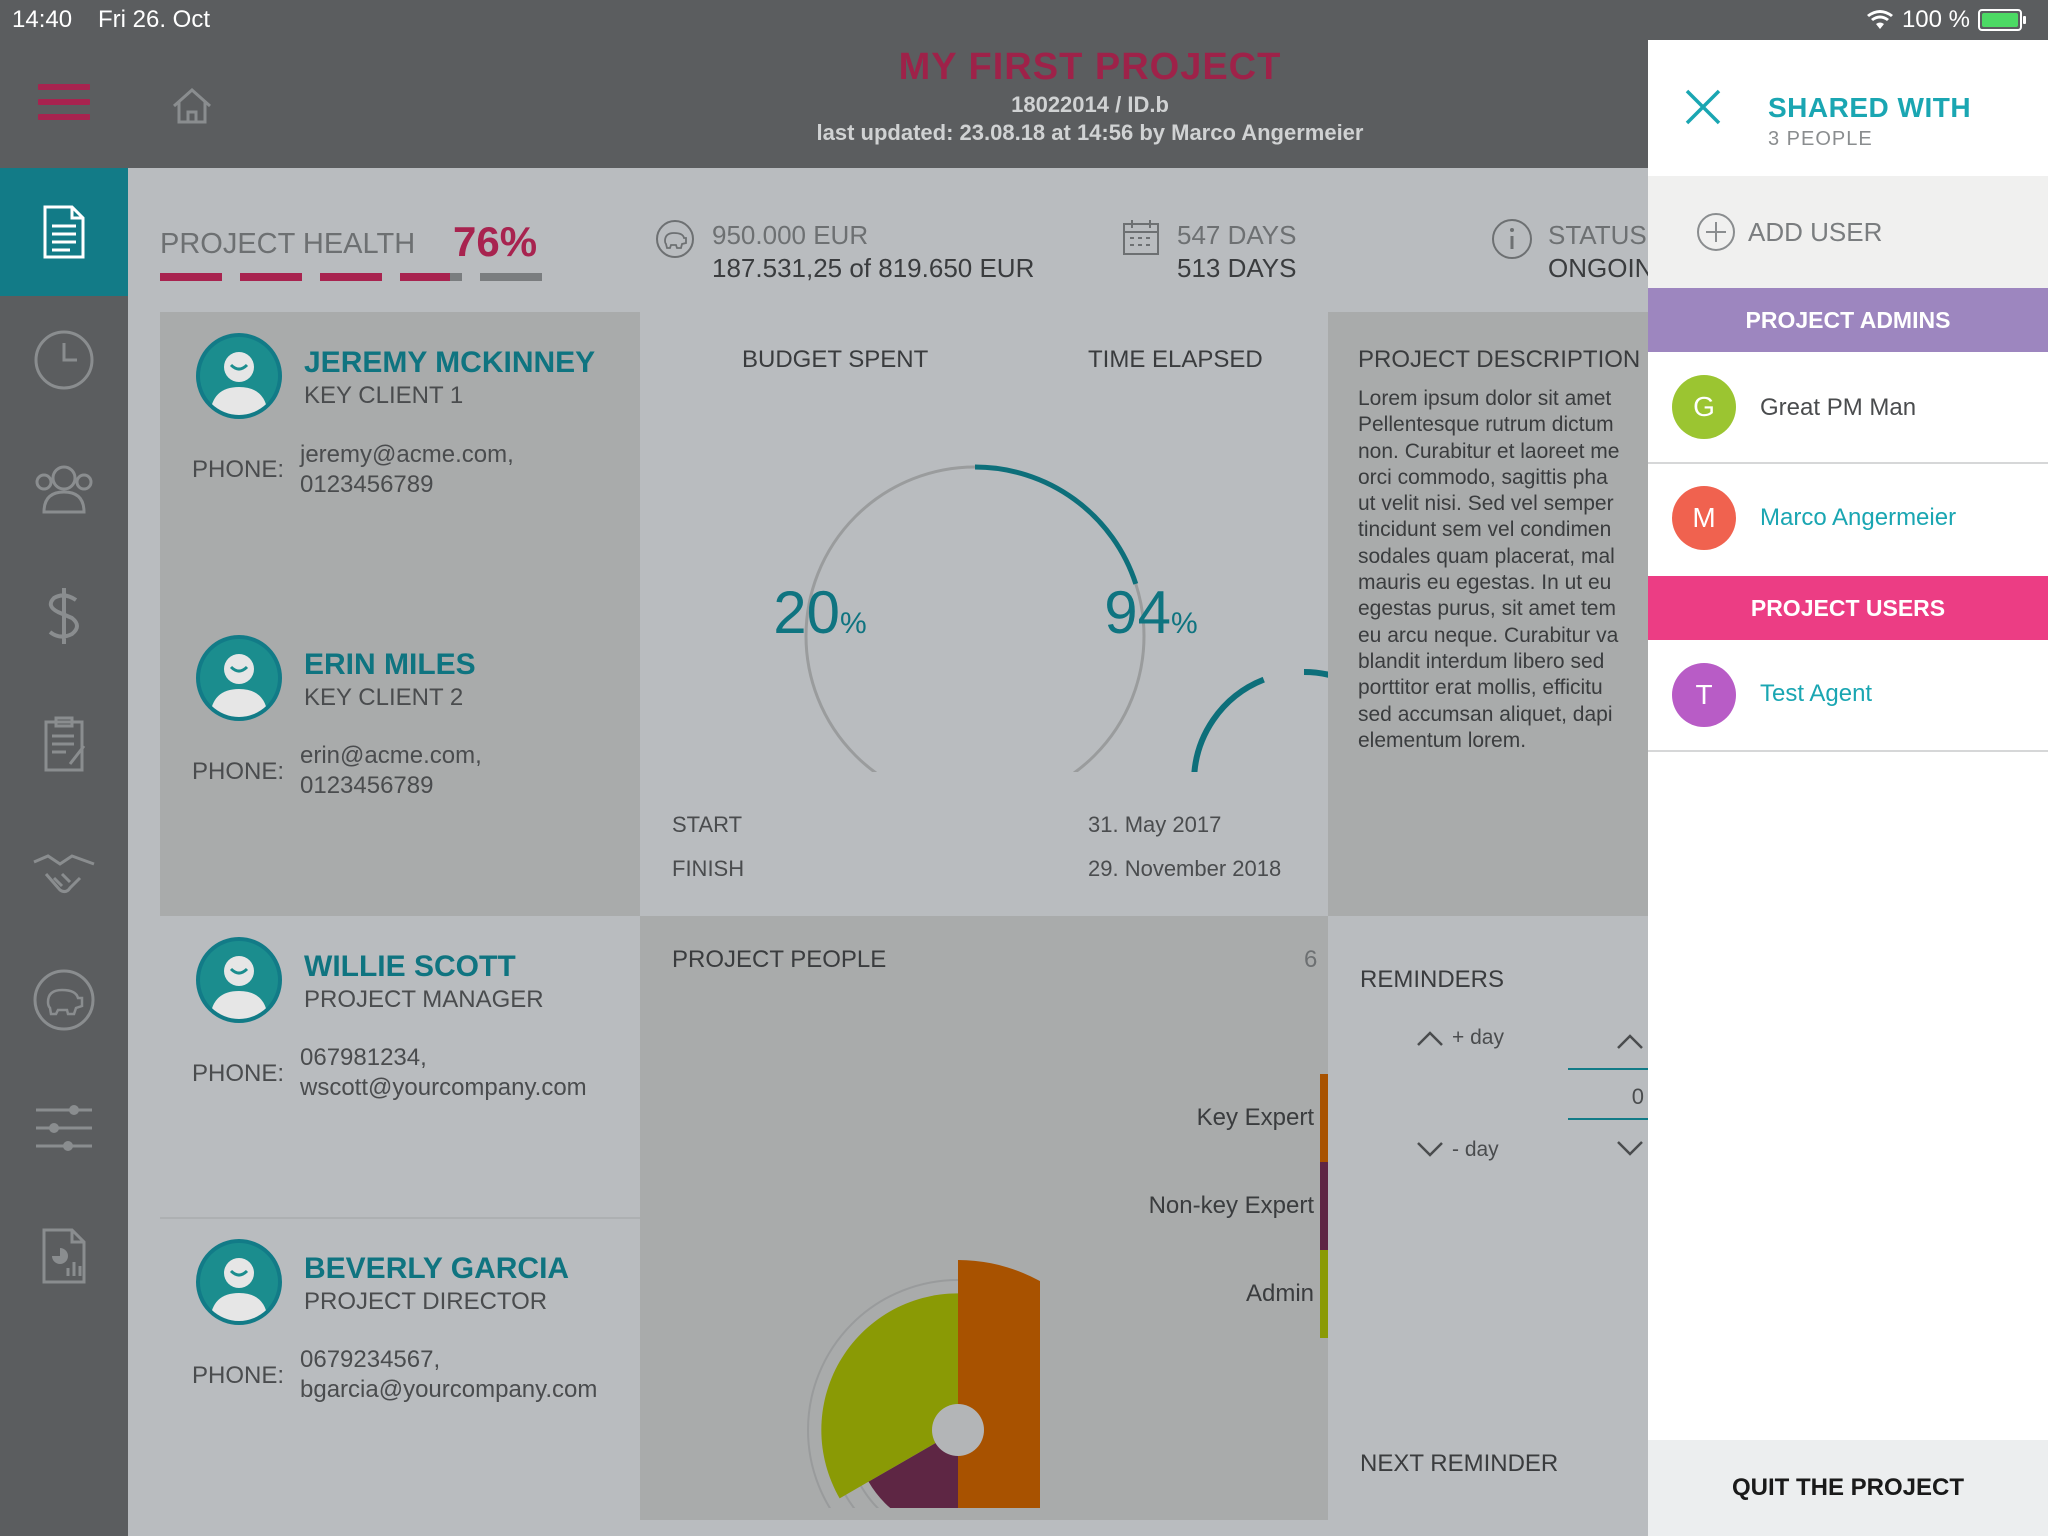 The width and height of the screenshot is (2048, 1536). Describe the element at coordinates (1324, 1206) in the screenshot. I see `legend-swatch` at that location.